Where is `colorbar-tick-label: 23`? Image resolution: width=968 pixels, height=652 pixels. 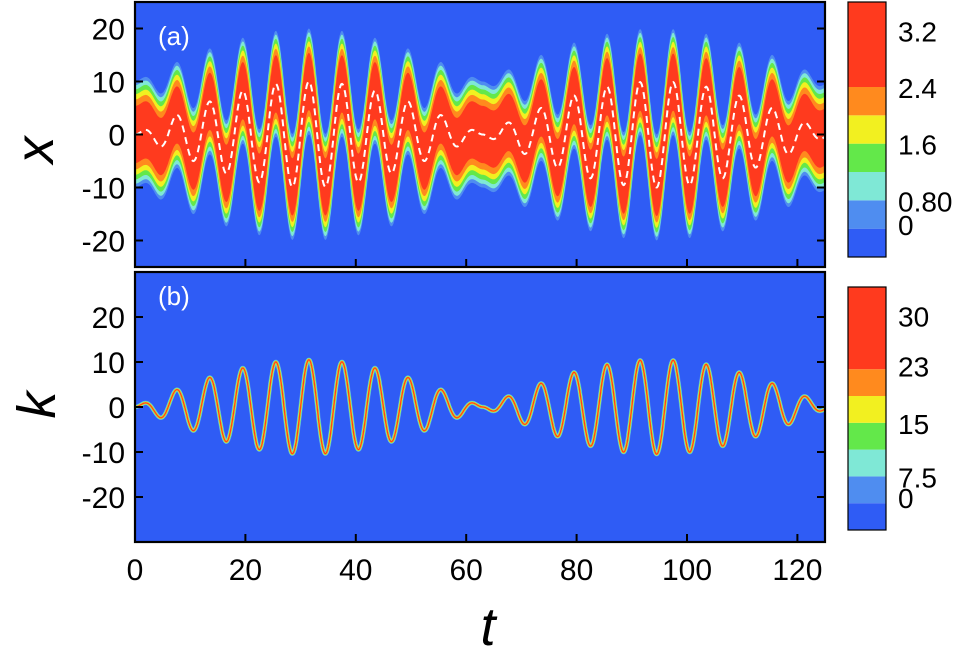 colorbar-tick-label: 23 is located at coordinates (913, 367).